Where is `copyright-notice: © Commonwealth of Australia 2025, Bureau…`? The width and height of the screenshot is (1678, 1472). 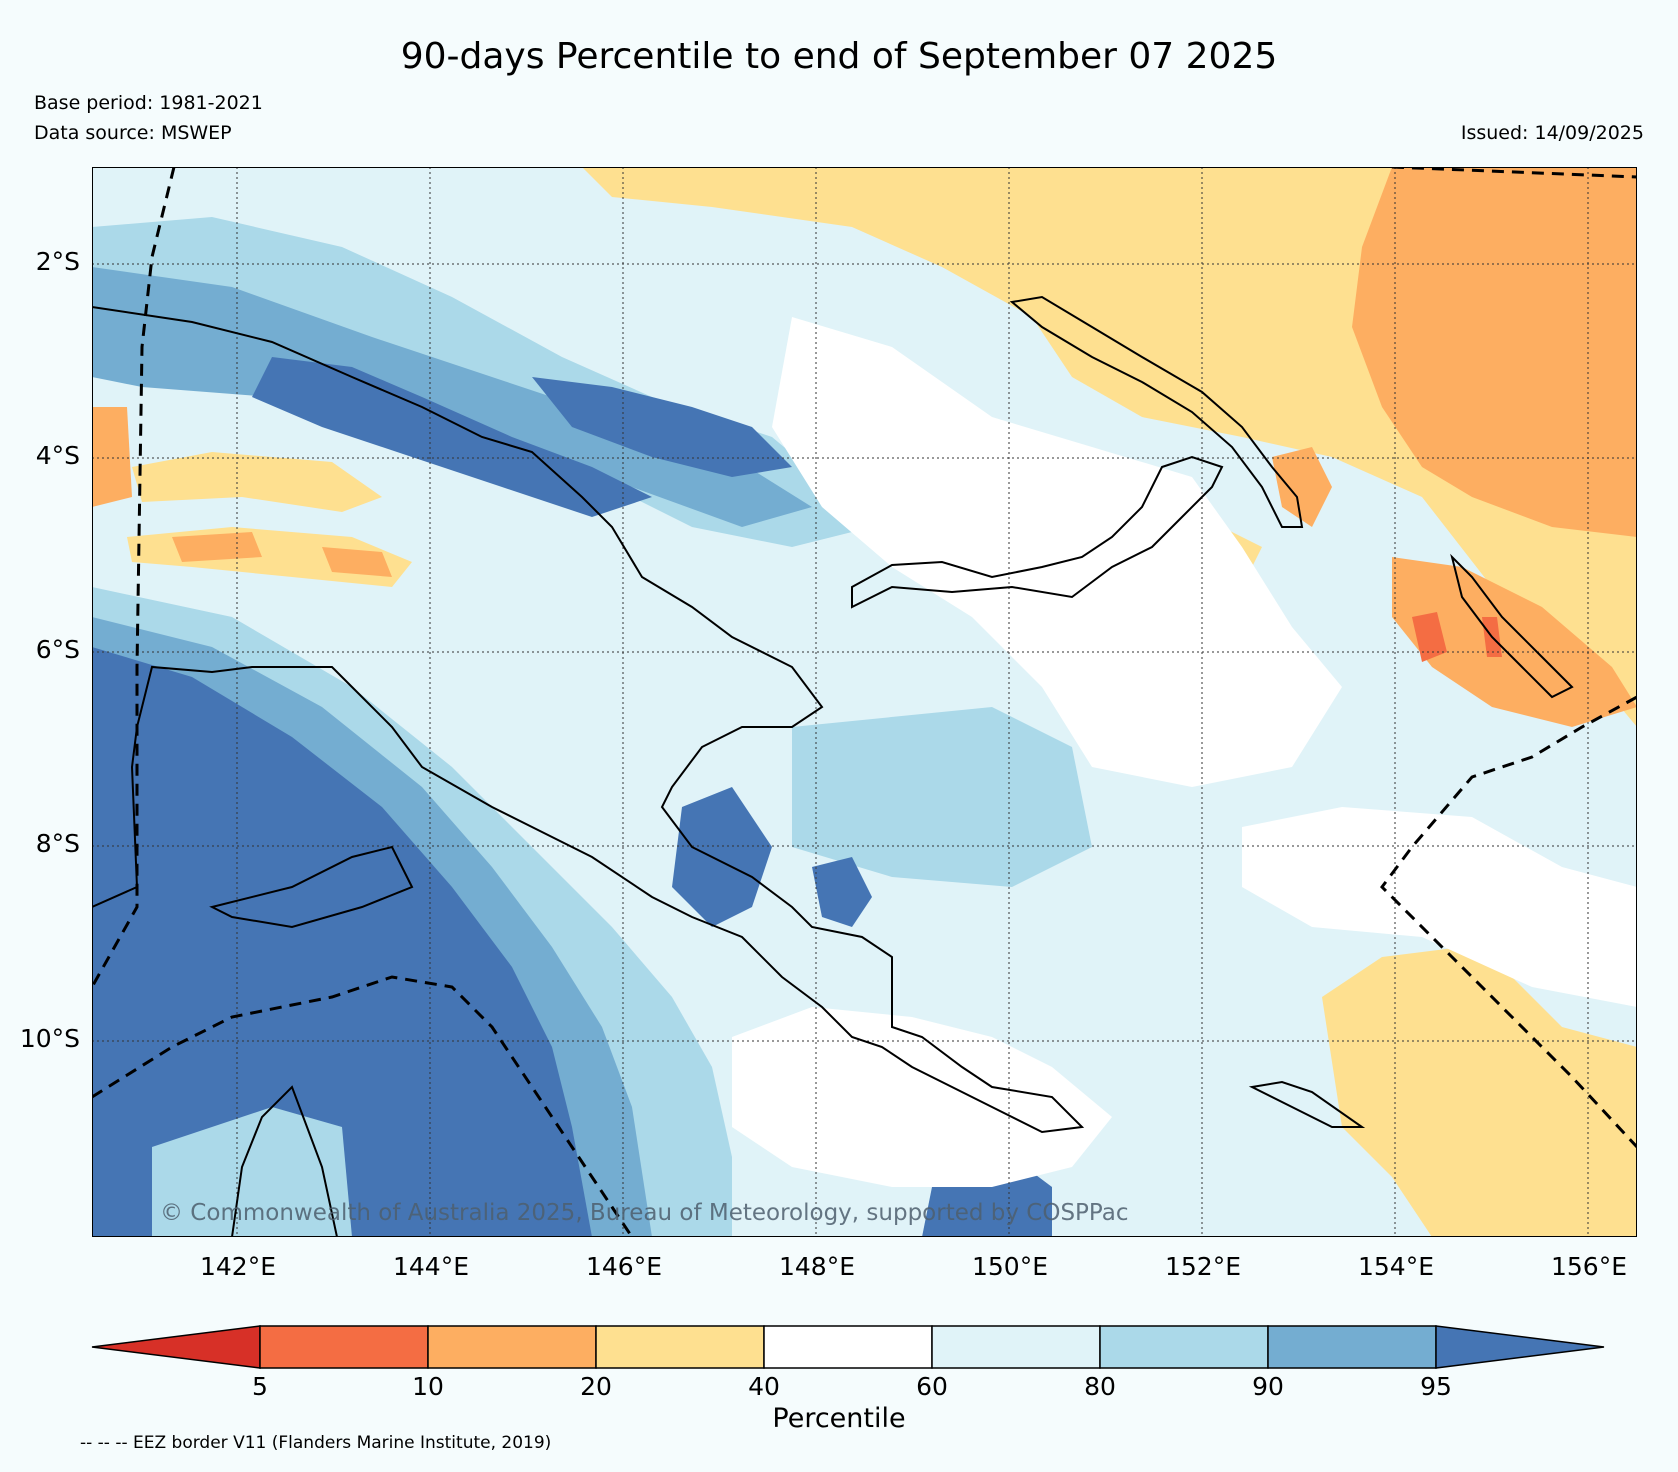 copyright-notice: © Commonwealth of Australia 2025, Bureau… is located at coordinates (644, 1213).